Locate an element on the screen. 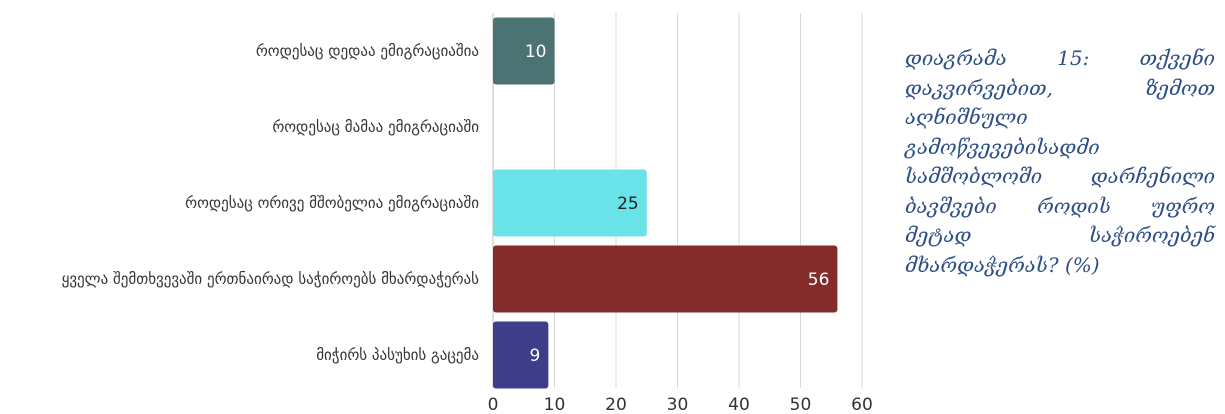  category-label: როდესაც მამაა ემიგრაციაში is located at coordinates (375, 127).